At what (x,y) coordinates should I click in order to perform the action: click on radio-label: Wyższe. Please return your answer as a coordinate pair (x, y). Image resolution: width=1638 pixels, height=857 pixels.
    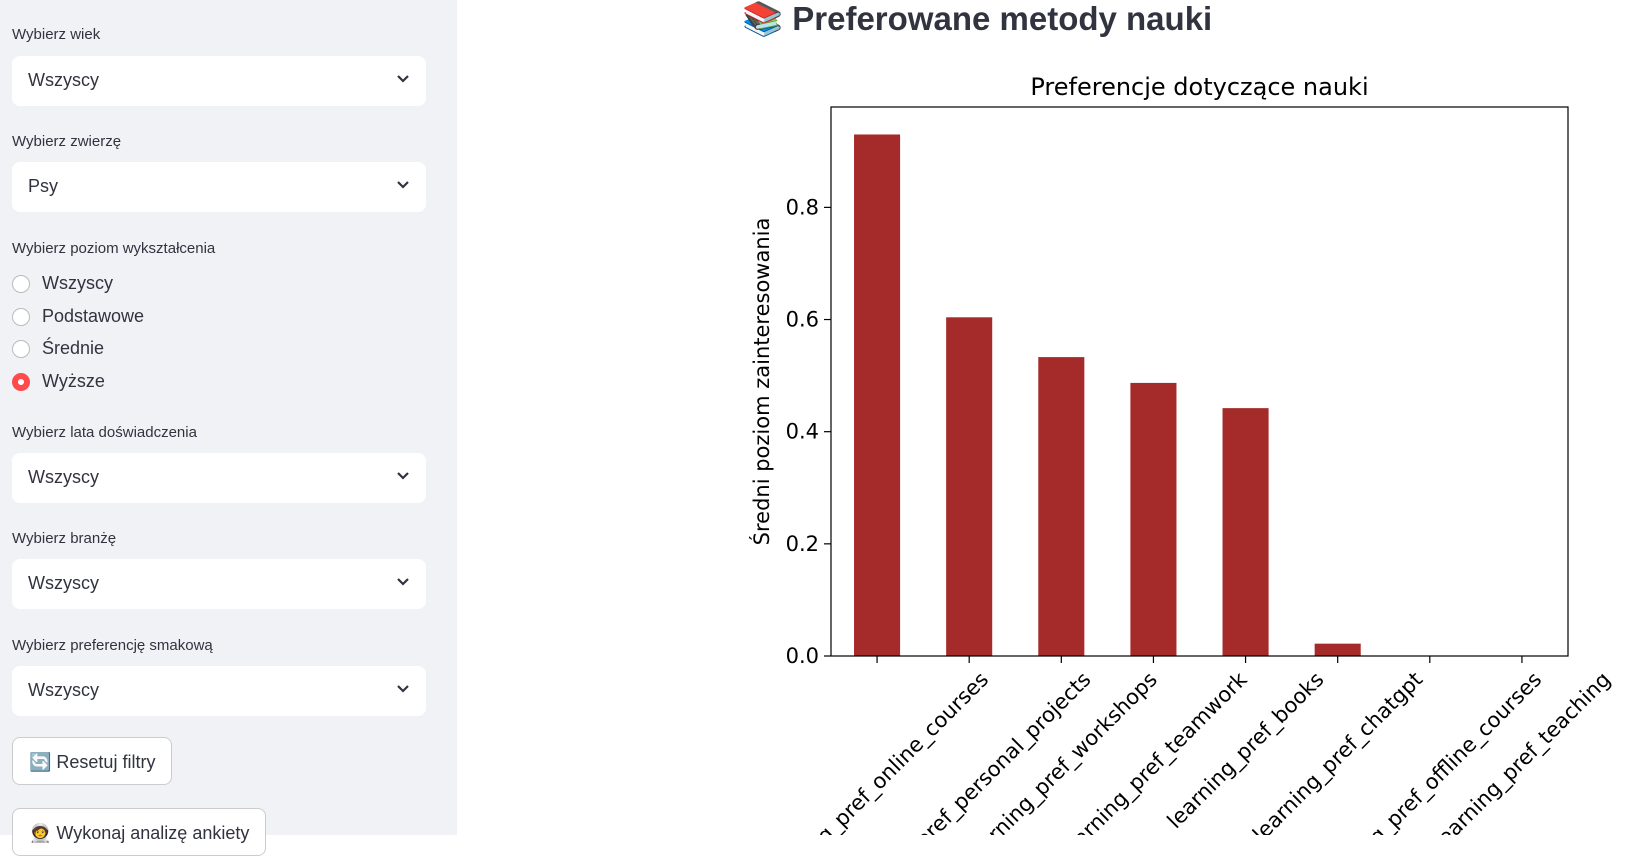
    Looking at the image, I should click on (73, 380).